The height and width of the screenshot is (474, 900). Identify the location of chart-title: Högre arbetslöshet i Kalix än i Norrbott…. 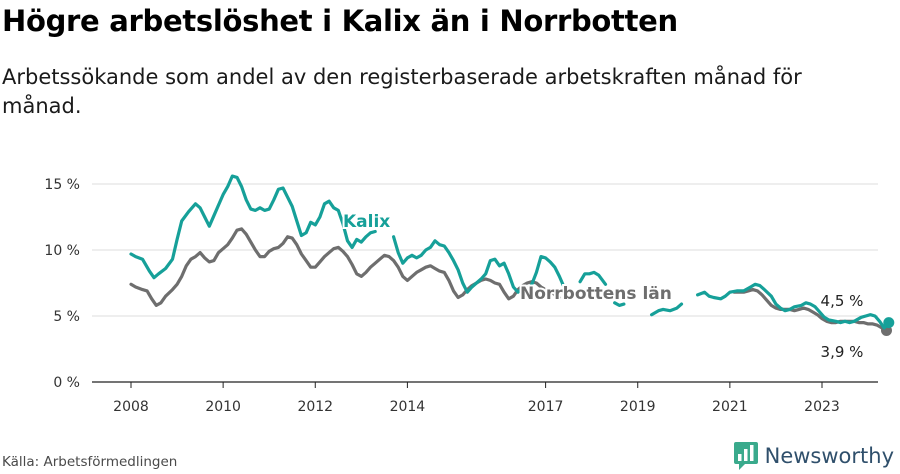
(340, 21).